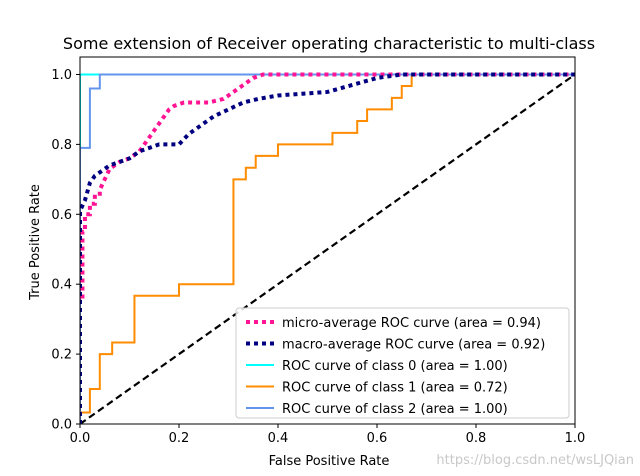 The image size is (640, 476). What do you see at coordinates (61, 75) in the screenshot?
I see `y-tick-label: 1.0` at bounding box center [61, 75].